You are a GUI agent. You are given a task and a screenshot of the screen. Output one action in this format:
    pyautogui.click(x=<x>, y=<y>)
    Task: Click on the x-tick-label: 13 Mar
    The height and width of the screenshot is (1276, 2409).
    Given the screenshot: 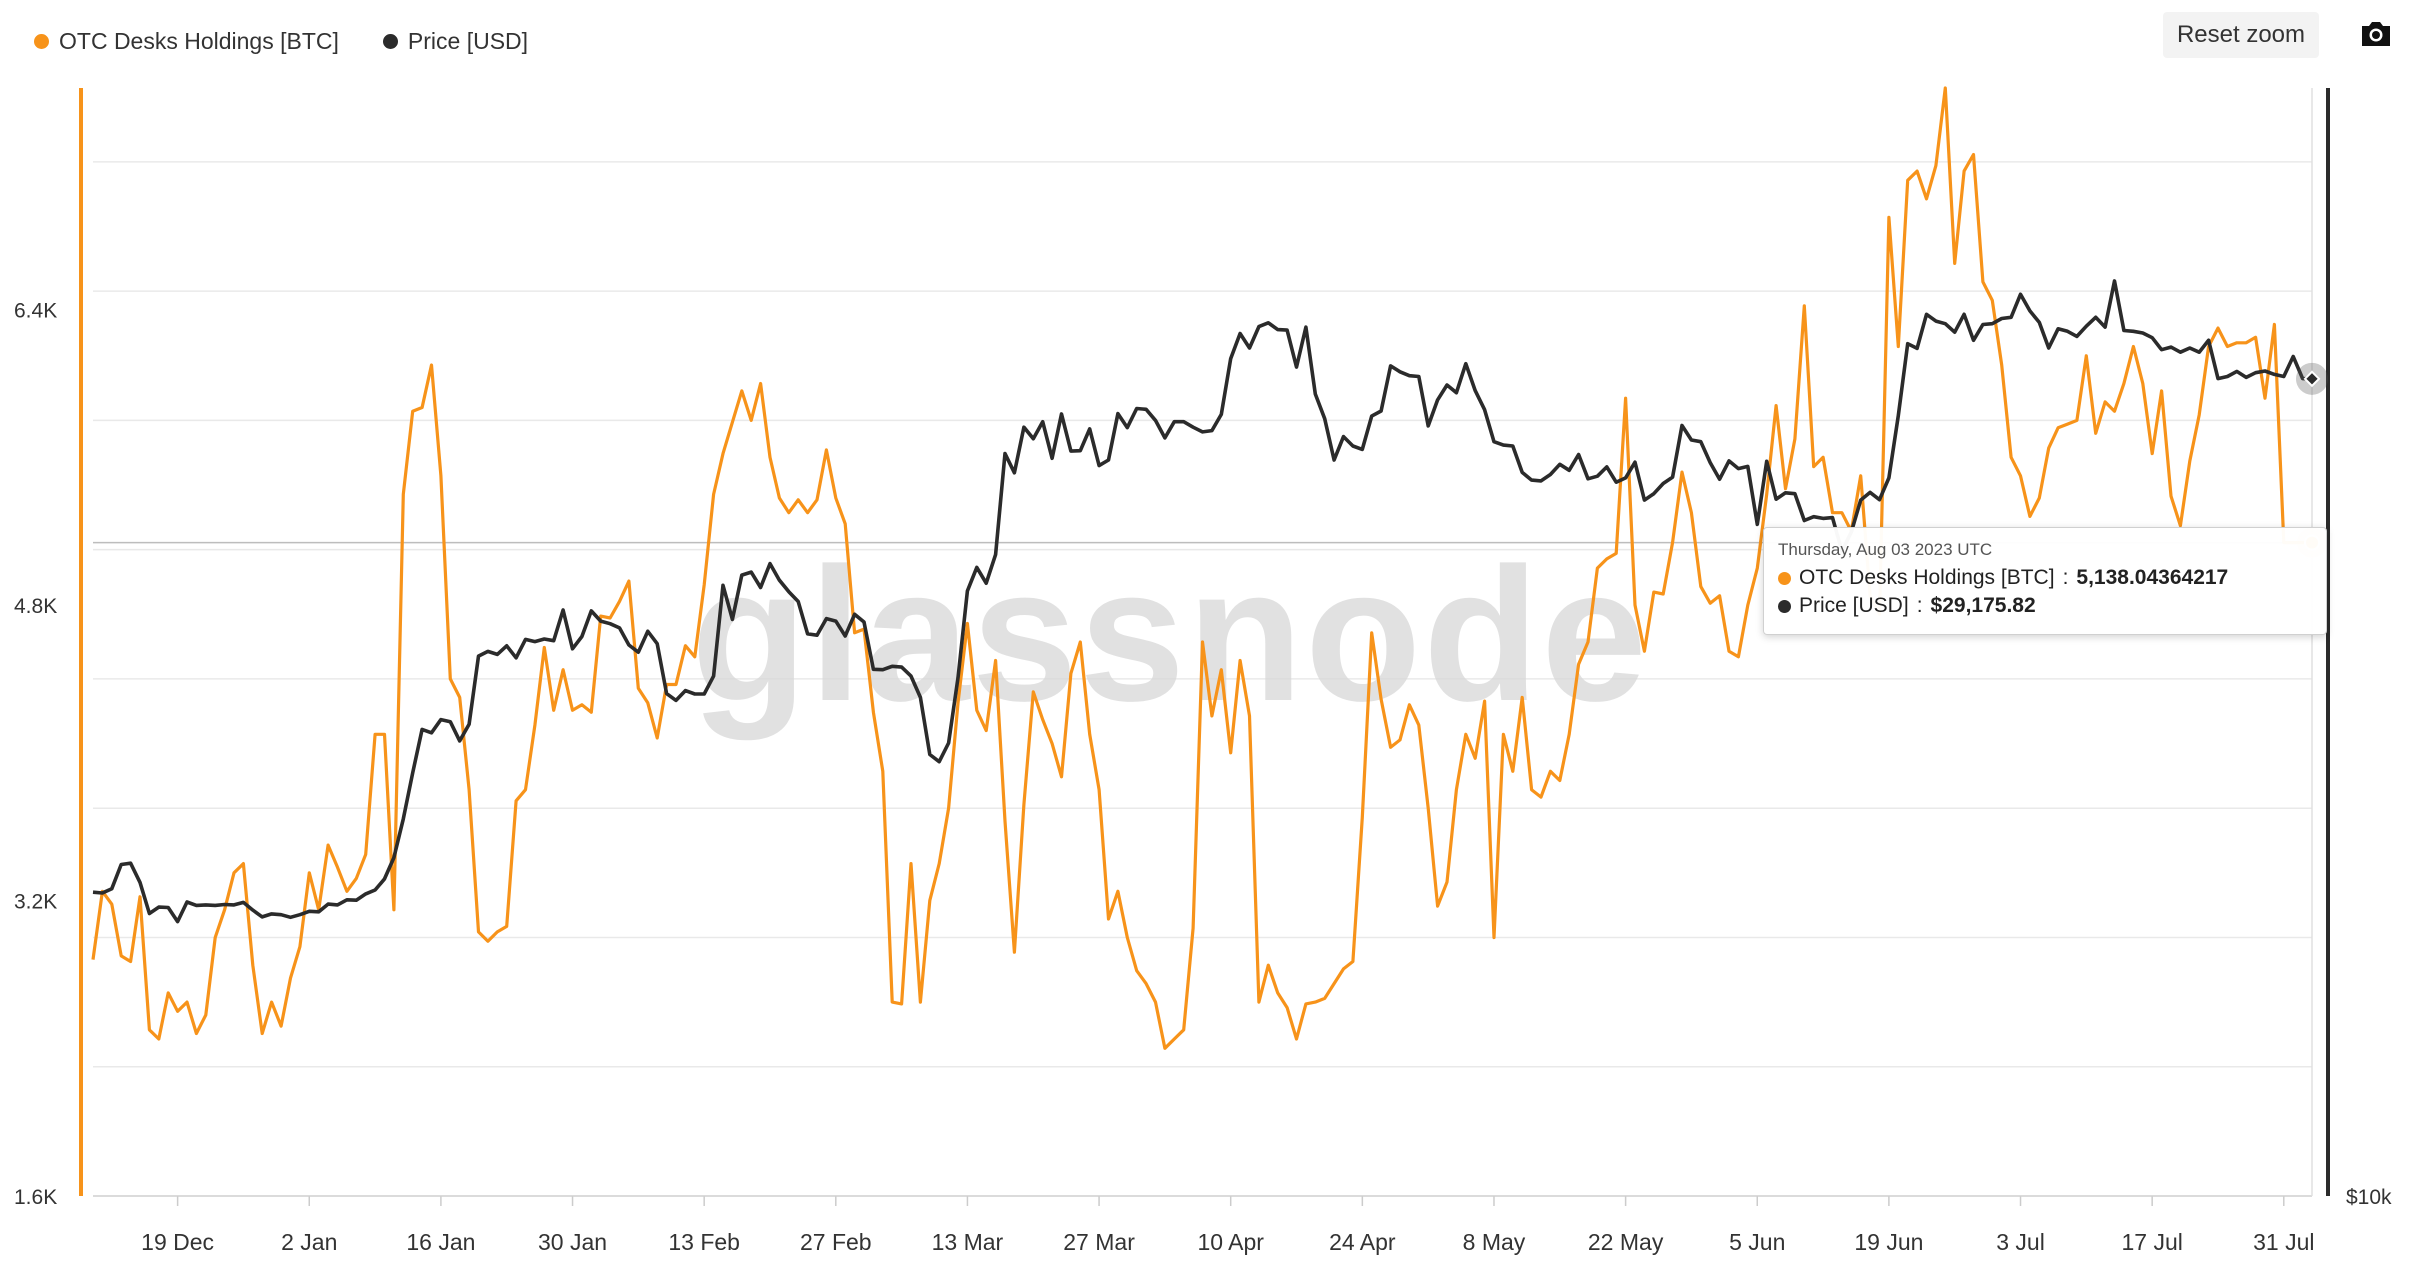 What is the action you would take?
    pyautogui.click(x=968, y=1242)
    